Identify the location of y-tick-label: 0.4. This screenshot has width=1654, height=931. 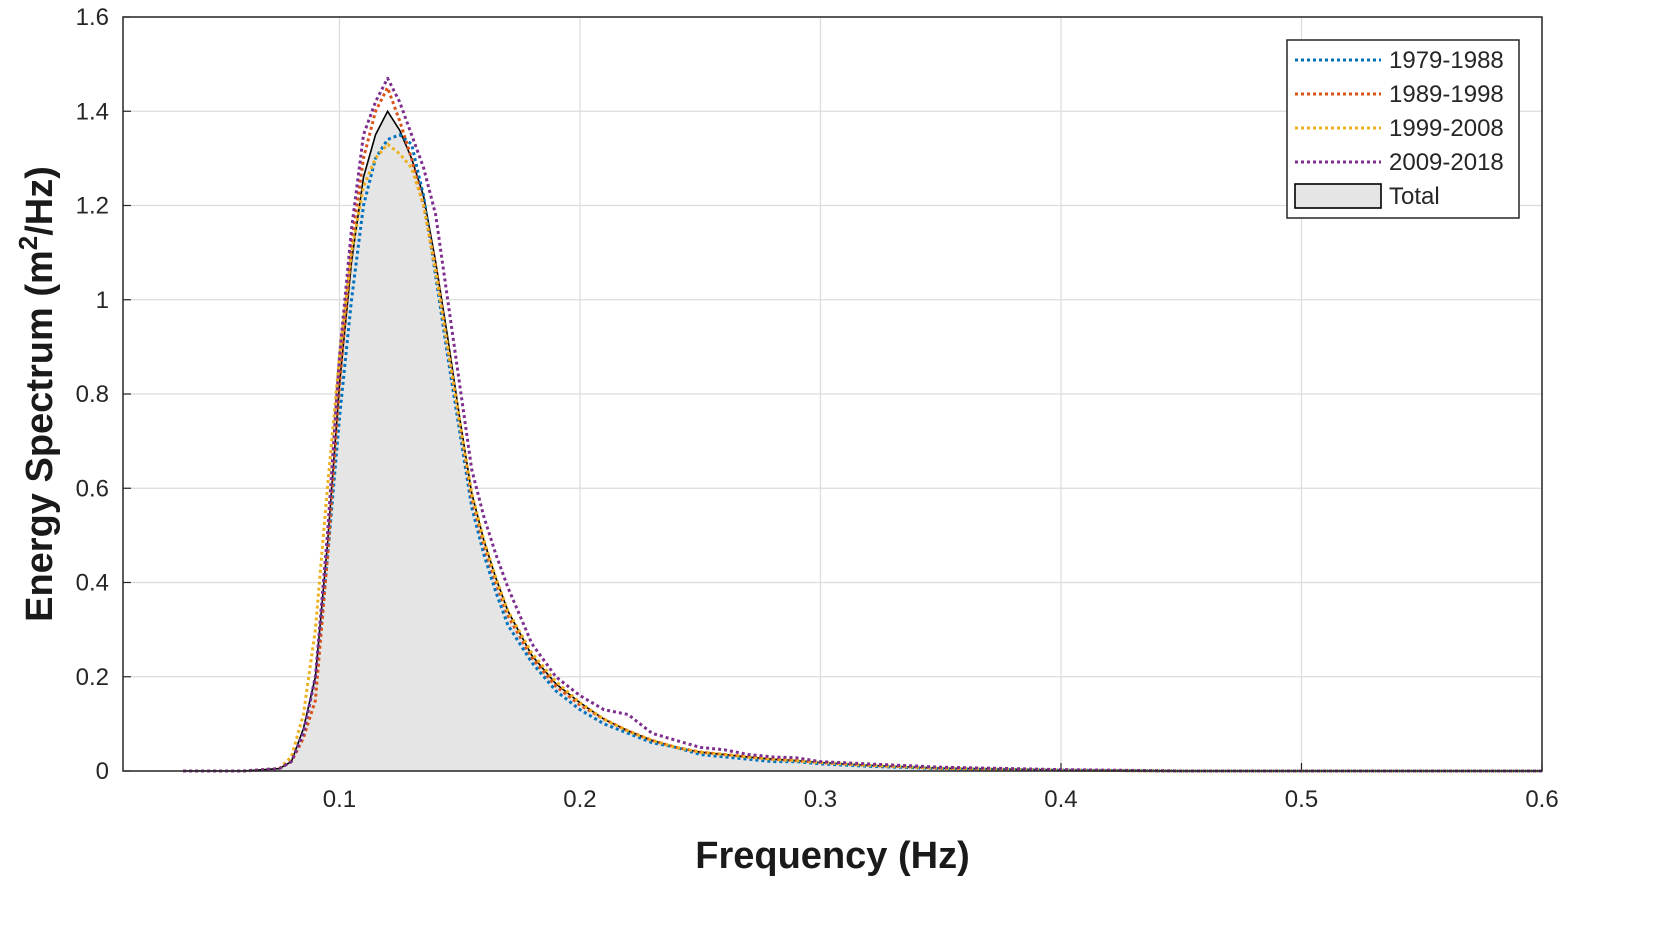
(92, 583).